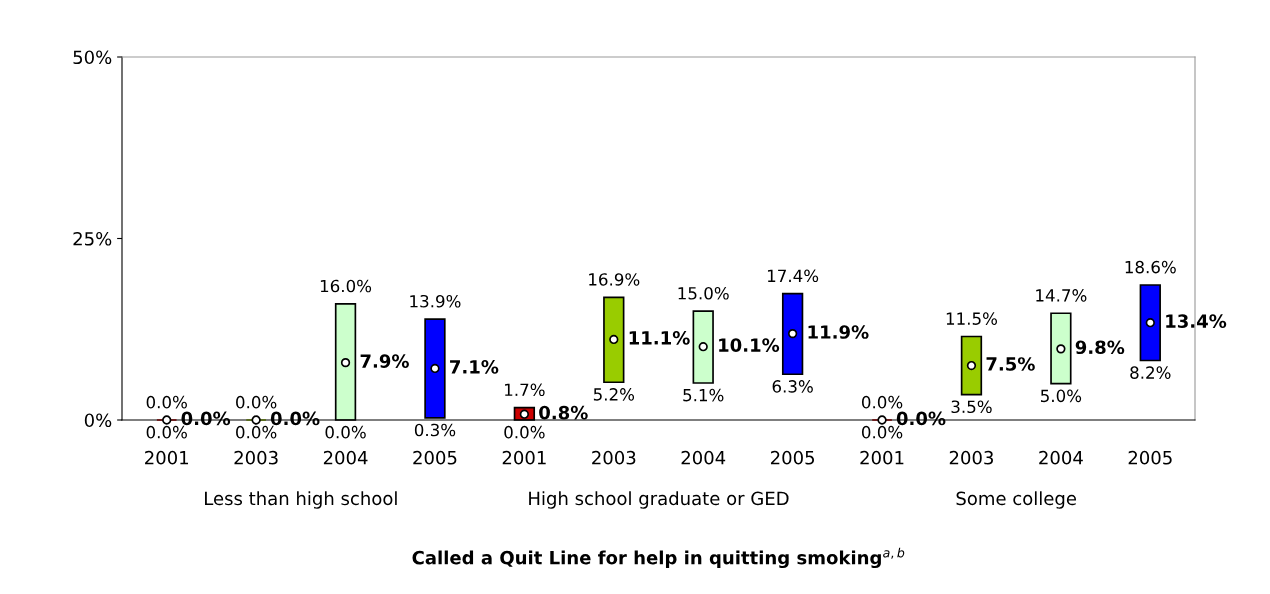  I want to click on data-label: 11.1%, so click(659, 338).